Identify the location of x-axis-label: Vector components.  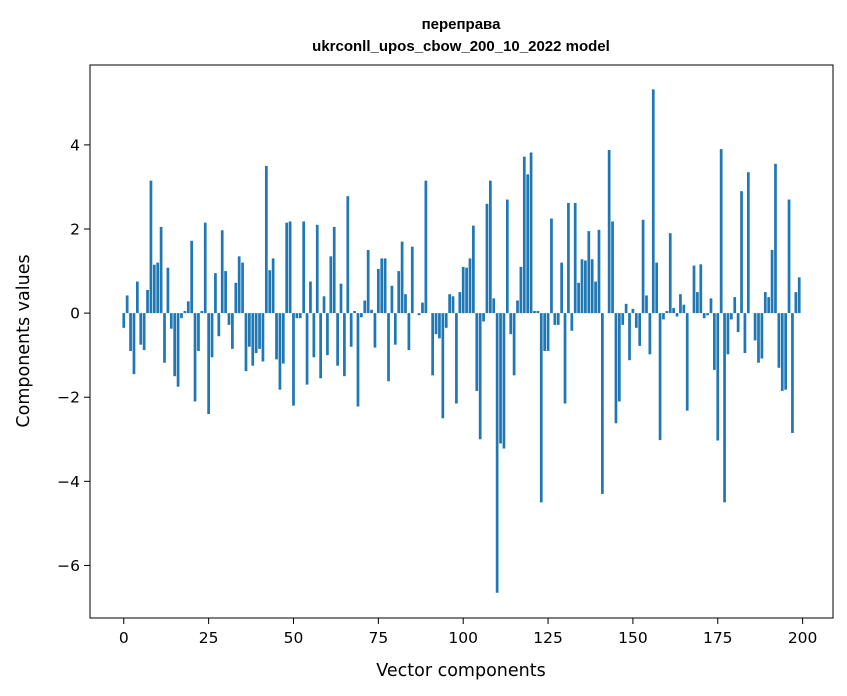
(460, 671).